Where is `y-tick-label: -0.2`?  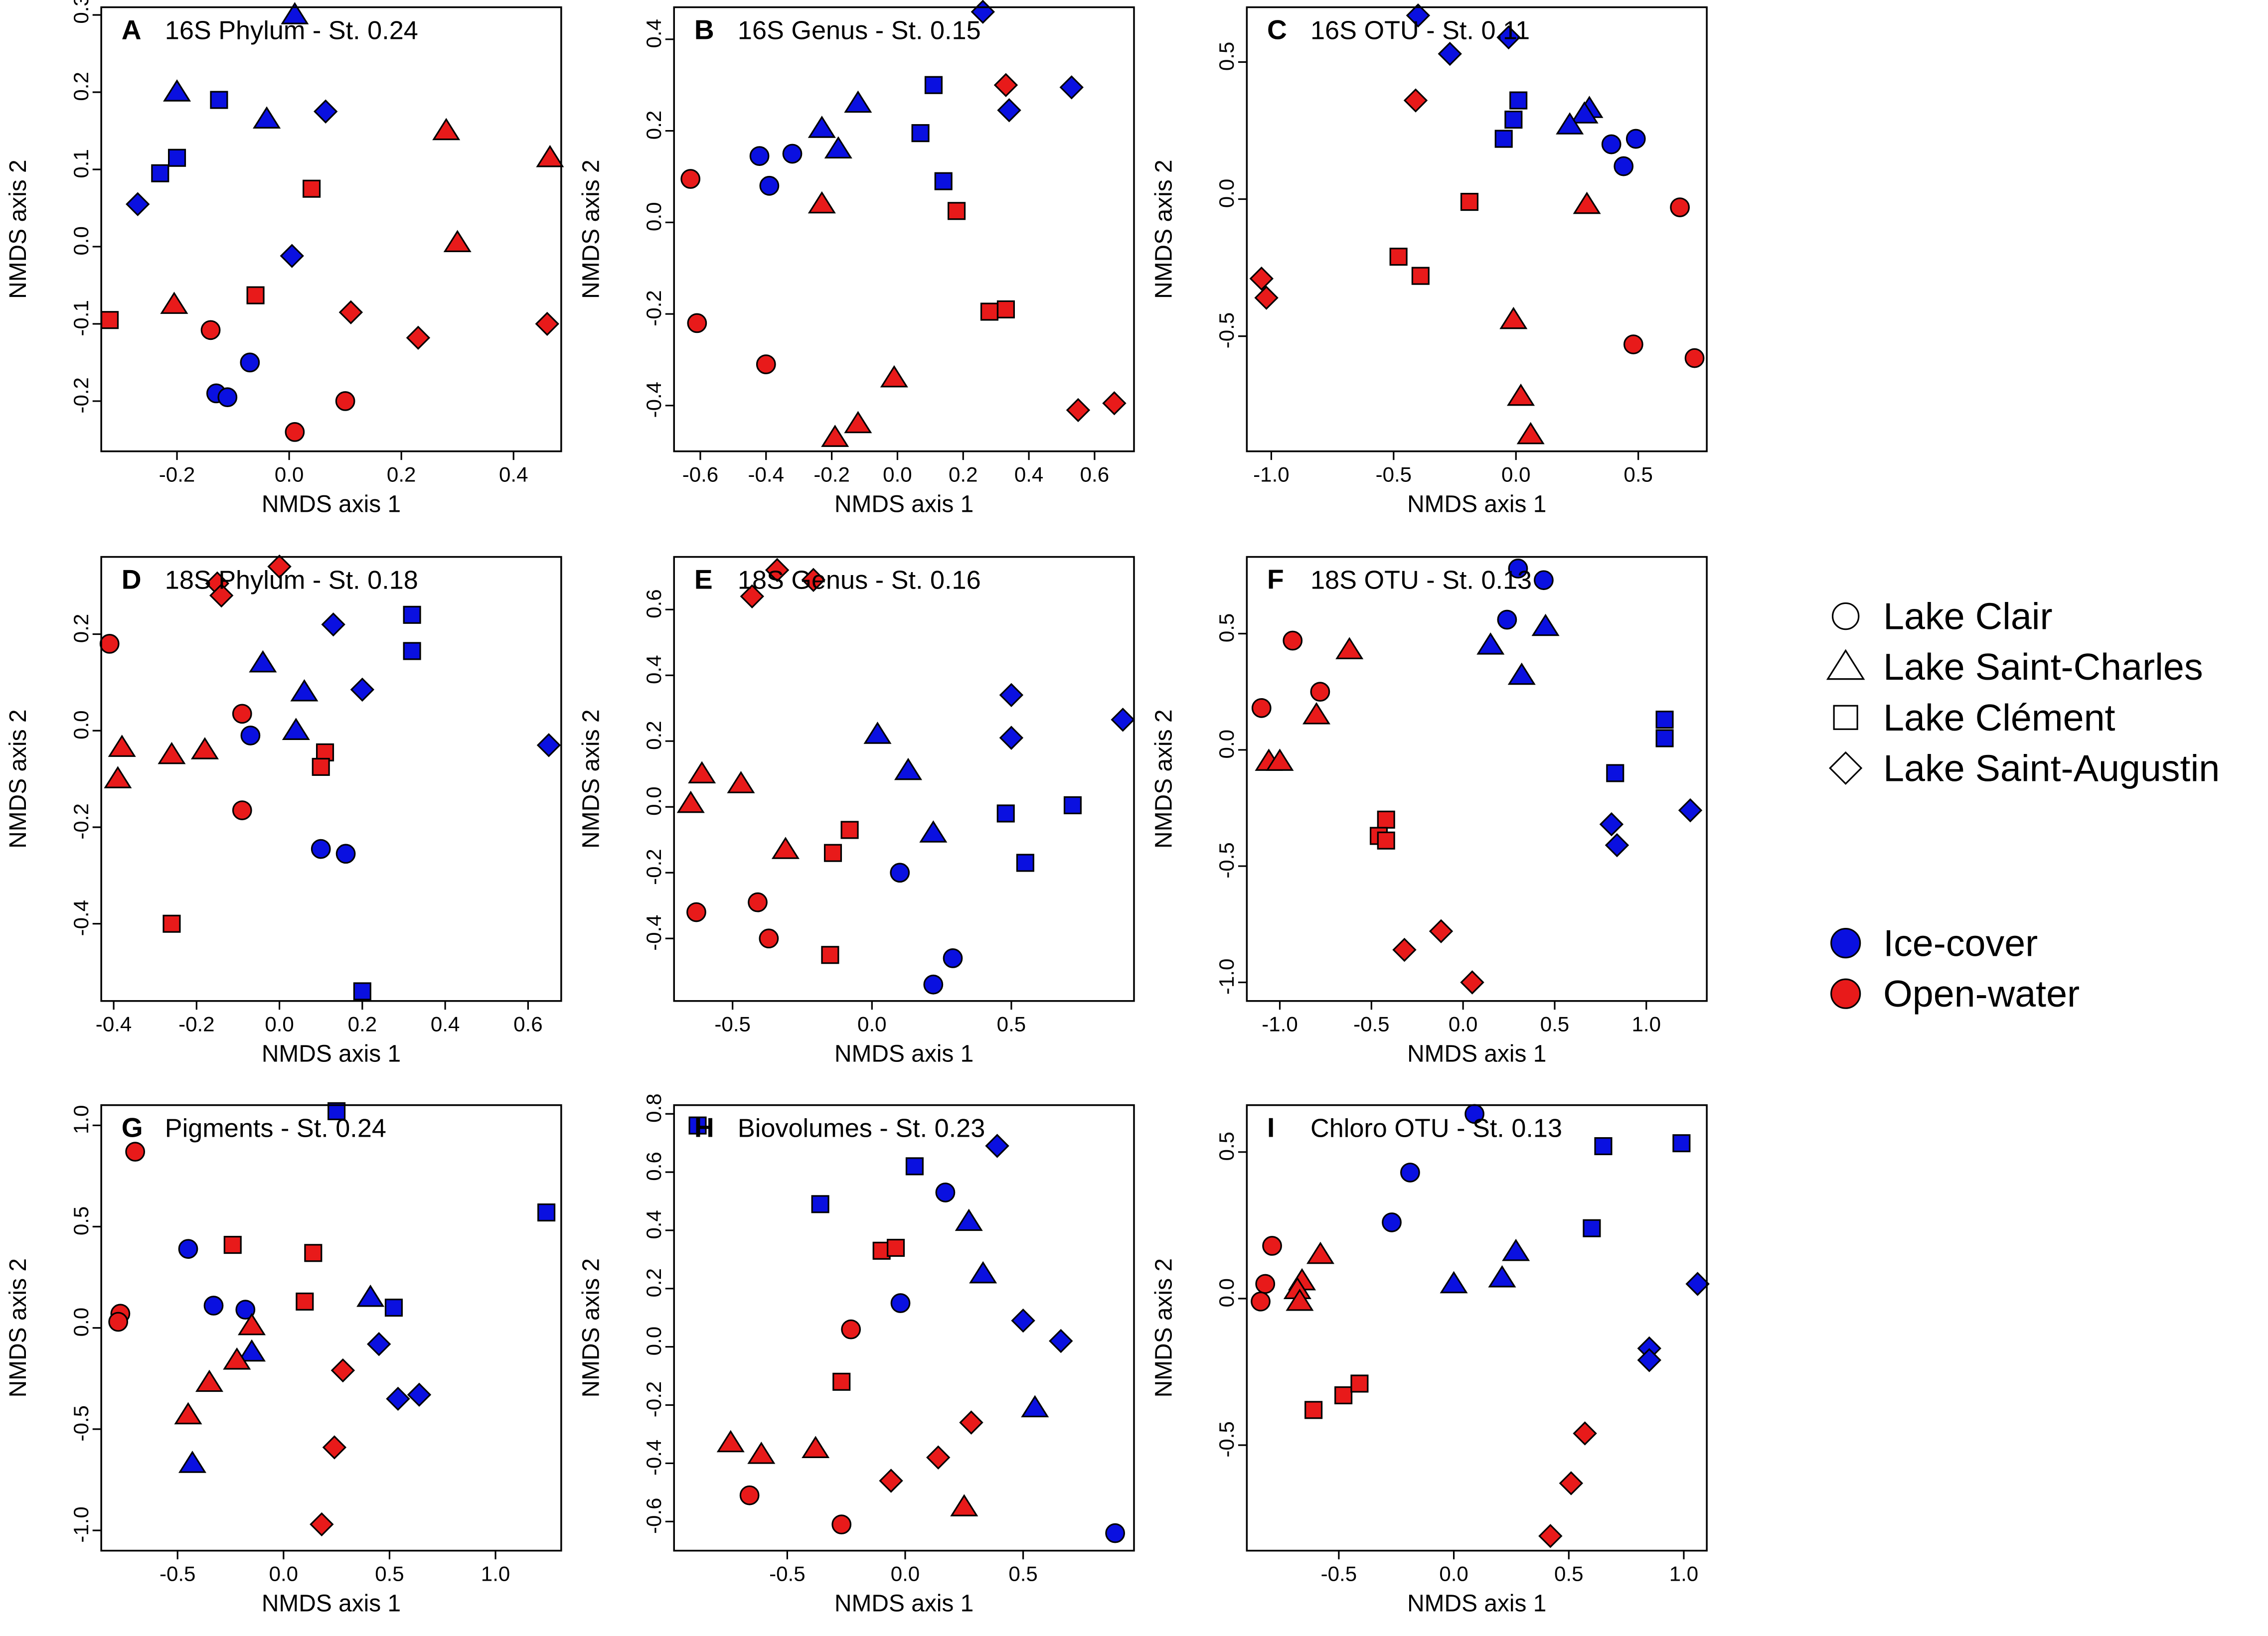 y-tick-label: -0.2 is located at coordinates (81, 395).